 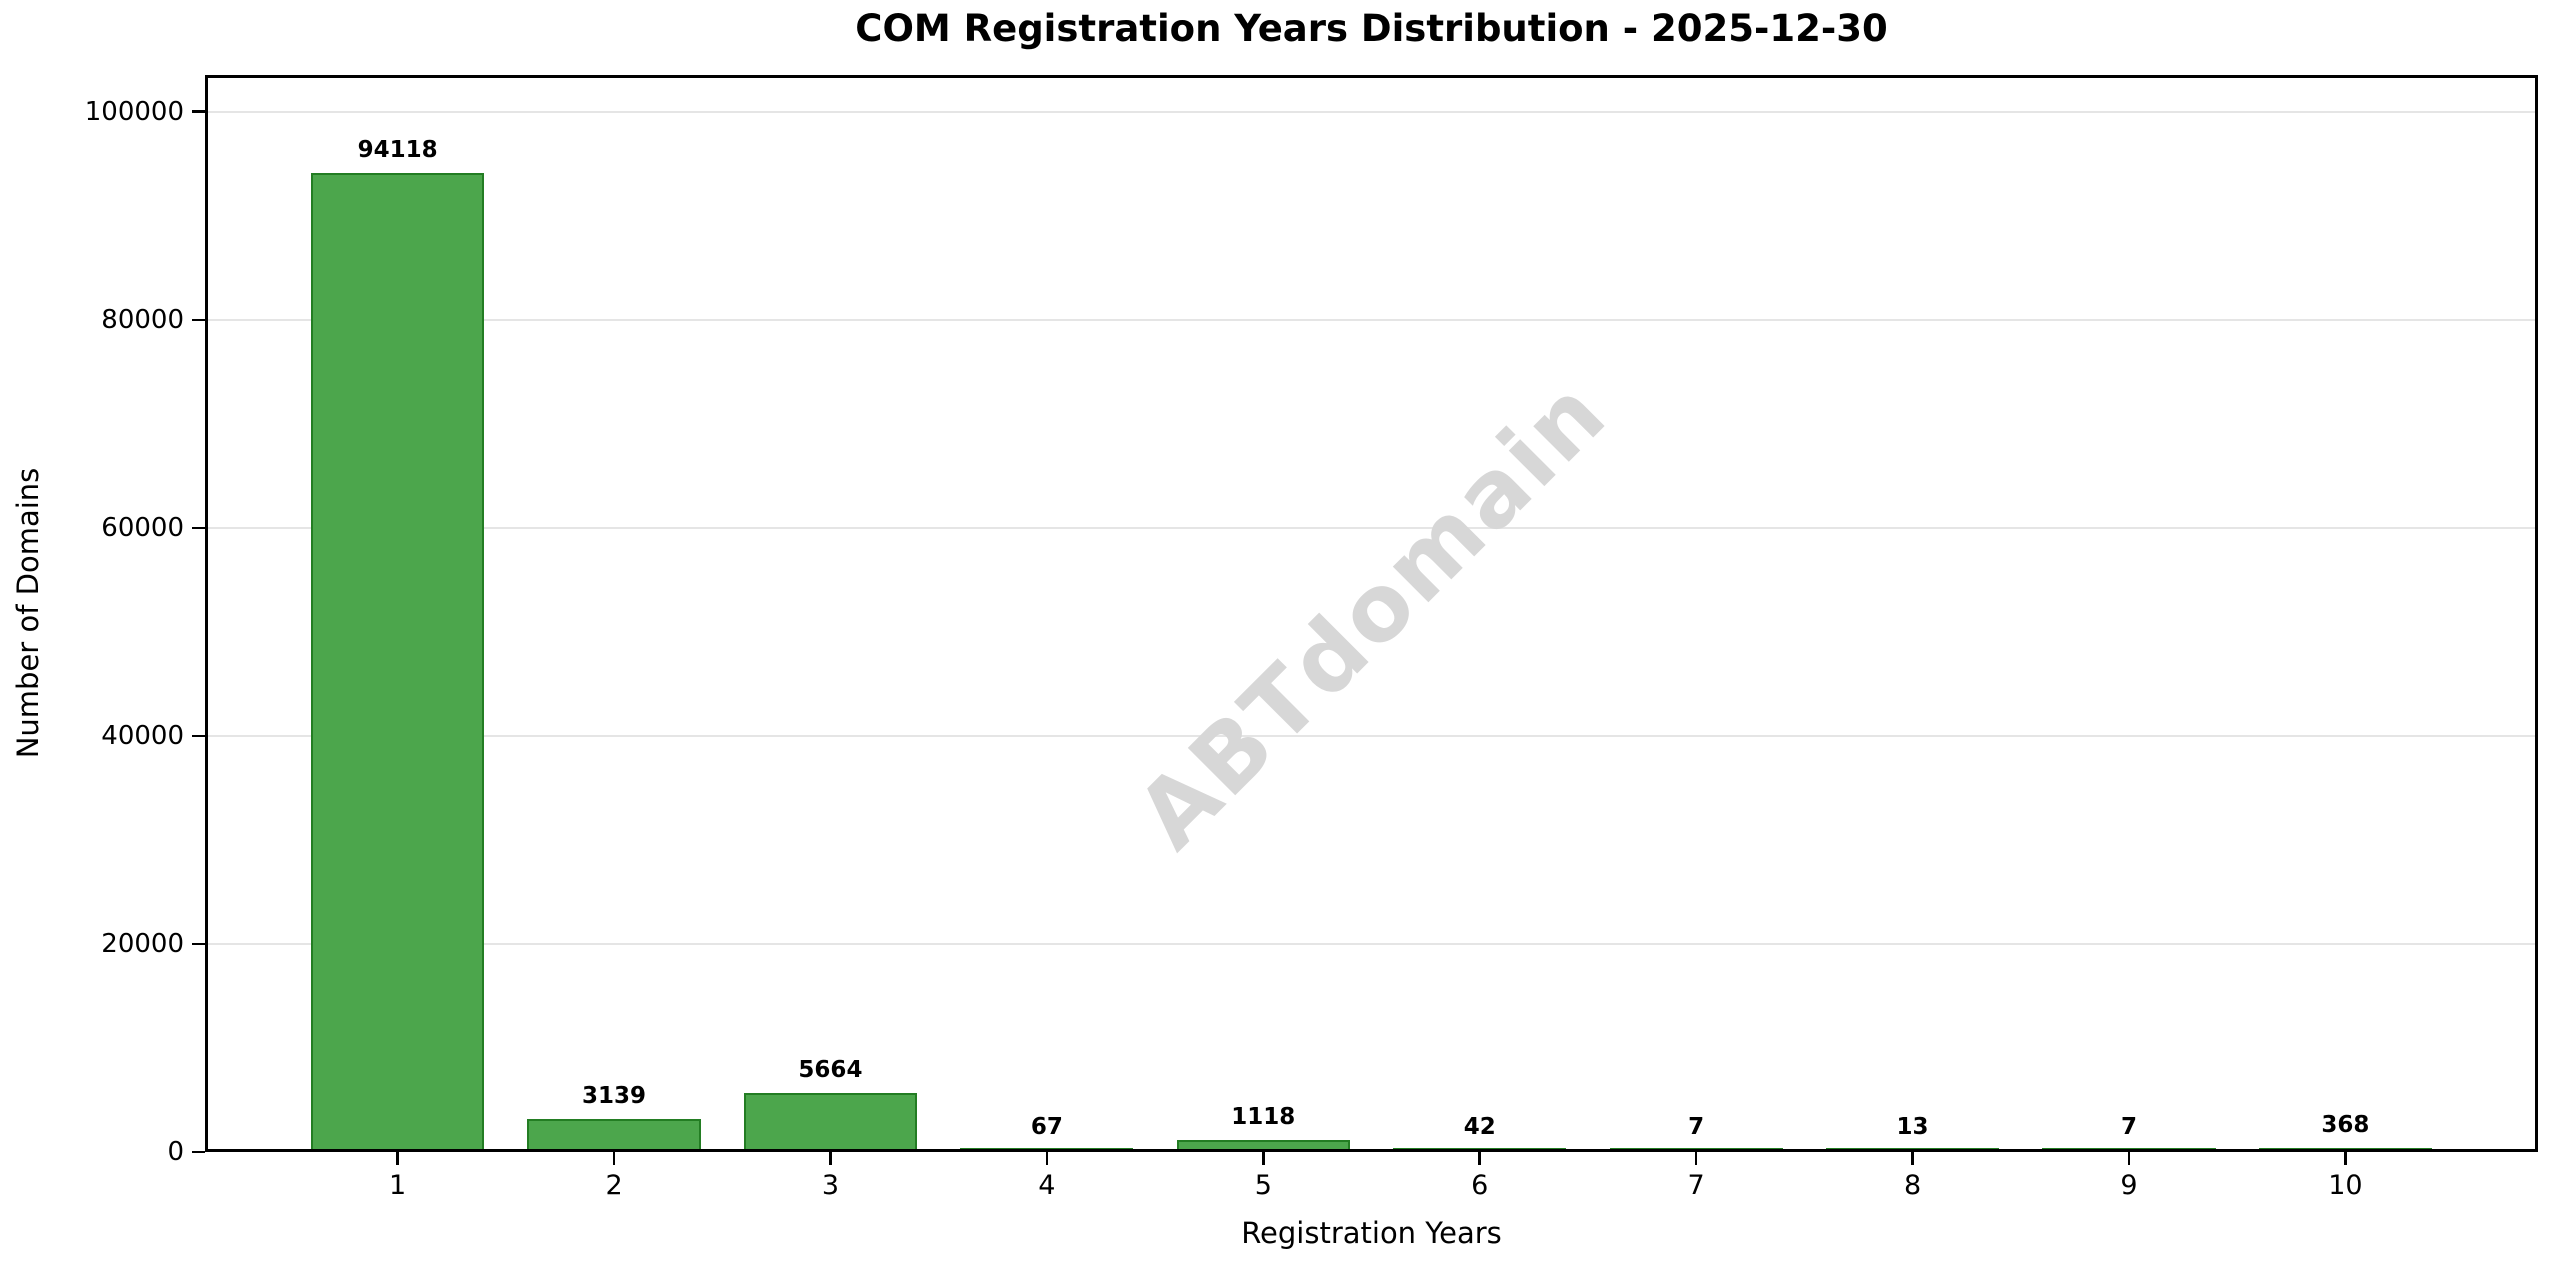 I want to click on x-tick-label: 10, so click(x=2345, y=1185).